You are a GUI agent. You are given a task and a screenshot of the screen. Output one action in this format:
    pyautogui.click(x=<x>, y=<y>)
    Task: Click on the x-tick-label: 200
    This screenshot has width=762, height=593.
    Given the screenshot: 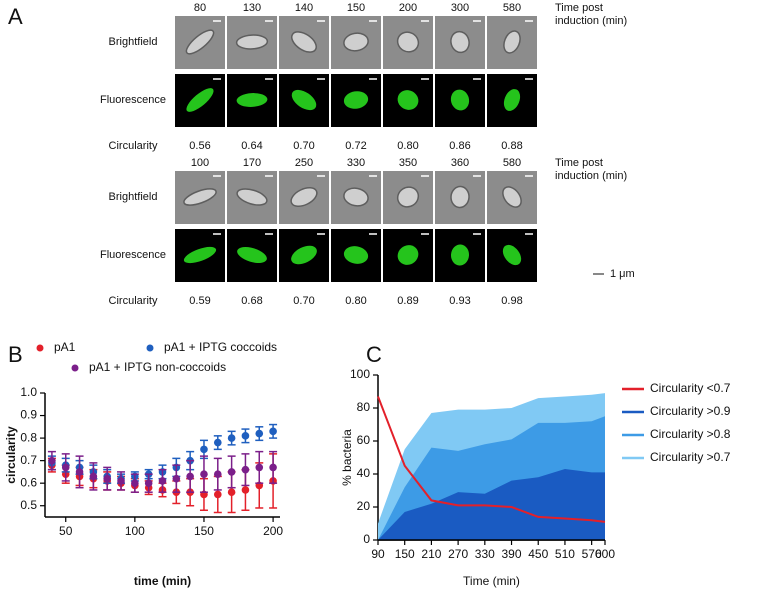 What is the action you would take?
    pyautogui.click(x=273, y=531)
    